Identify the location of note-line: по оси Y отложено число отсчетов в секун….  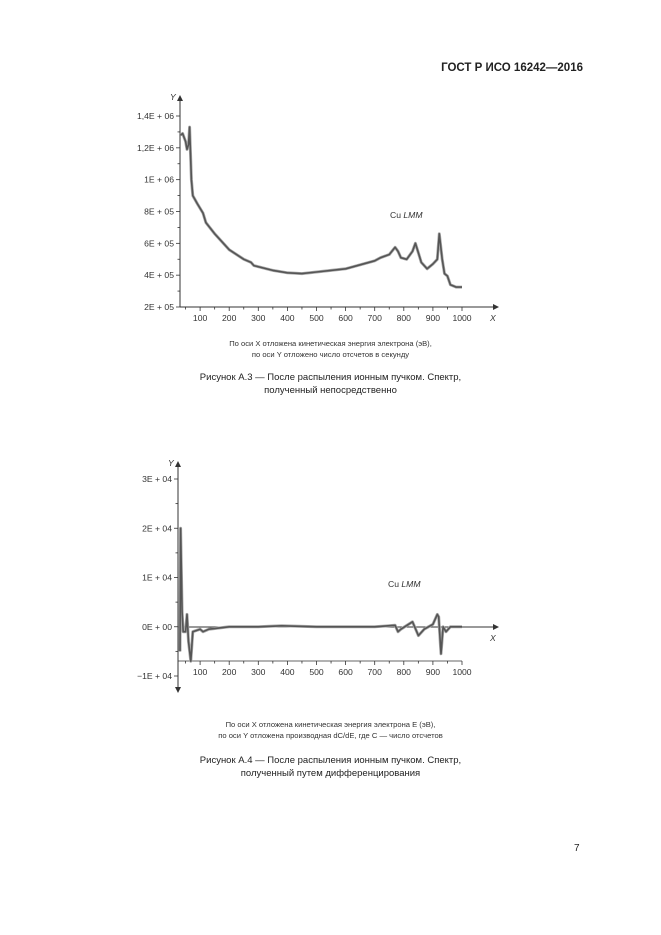
(330, 354).